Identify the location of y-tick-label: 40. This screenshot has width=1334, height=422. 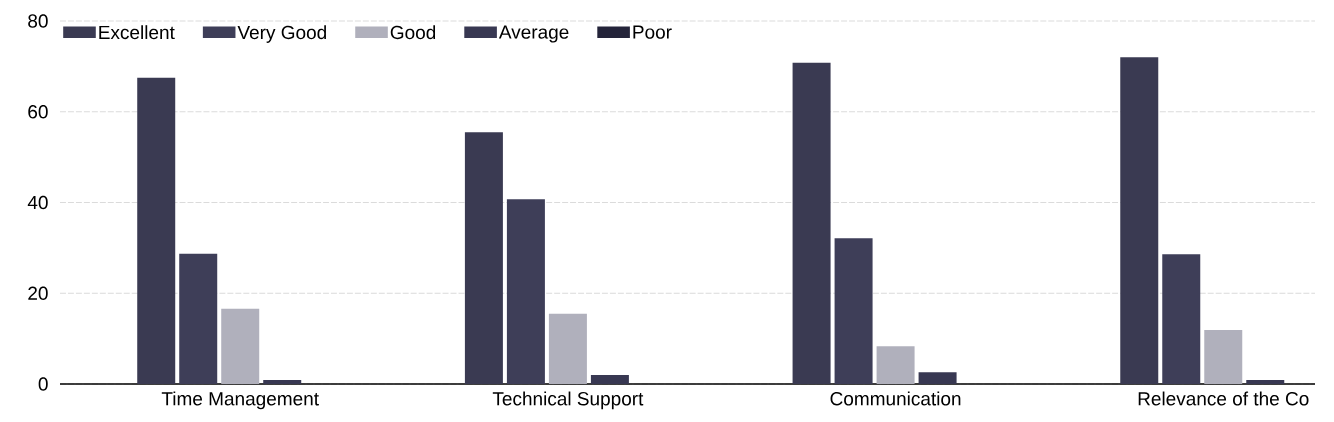
(37, 202).